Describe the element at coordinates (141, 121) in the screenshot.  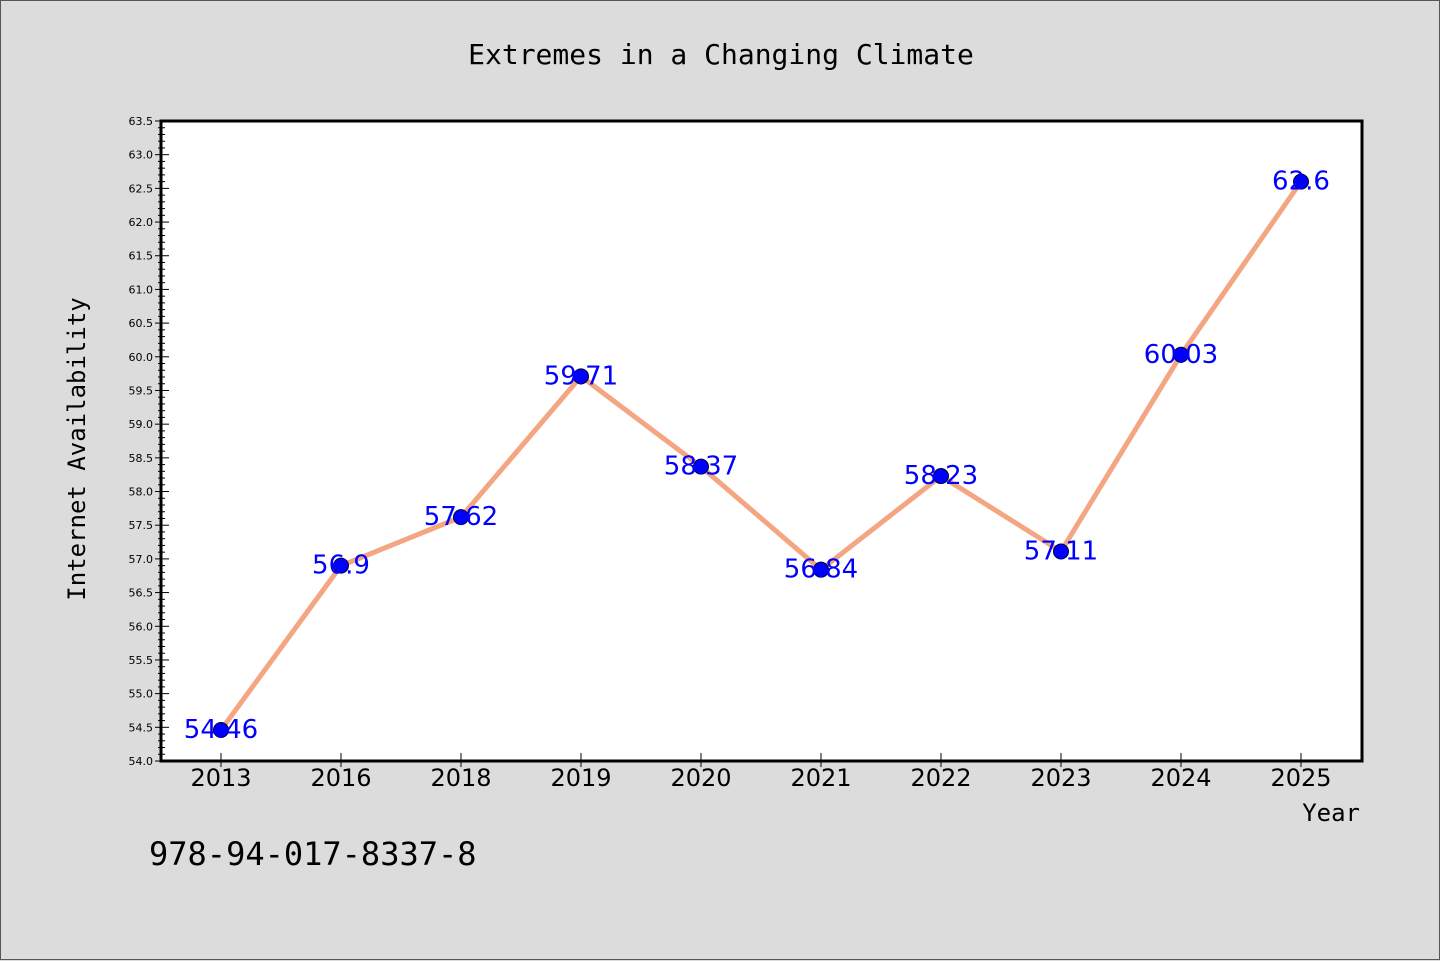
I see `y-tick-label: 63.5` at that location.